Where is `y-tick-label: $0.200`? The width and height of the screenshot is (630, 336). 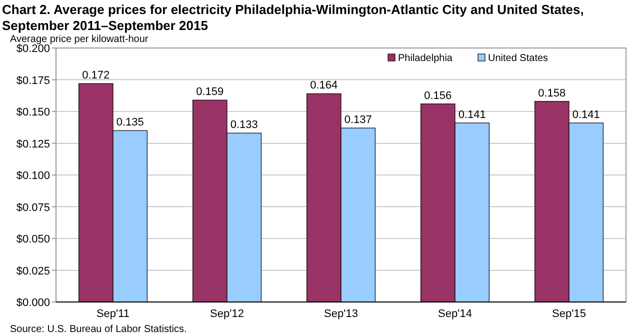 y-tick-label: $0.200 is located at coordinates (33, 49).